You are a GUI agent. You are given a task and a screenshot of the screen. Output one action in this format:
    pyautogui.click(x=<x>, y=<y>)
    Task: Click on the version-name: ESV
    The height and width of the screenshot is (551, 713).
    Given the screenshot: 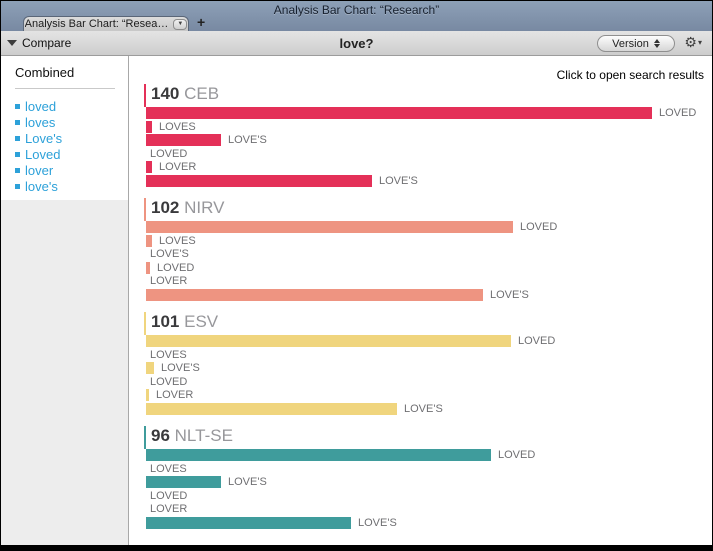 What is the action you would take?
    pyautogui.click(x=198, y=321)
    